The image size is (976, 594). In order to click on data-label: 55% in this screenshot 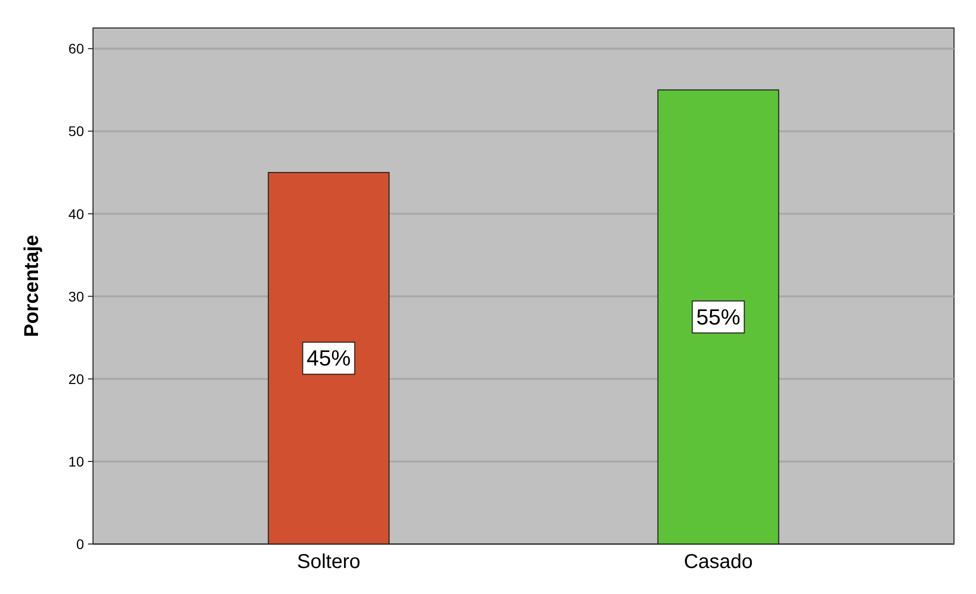, I will do `click(718, 317)`.